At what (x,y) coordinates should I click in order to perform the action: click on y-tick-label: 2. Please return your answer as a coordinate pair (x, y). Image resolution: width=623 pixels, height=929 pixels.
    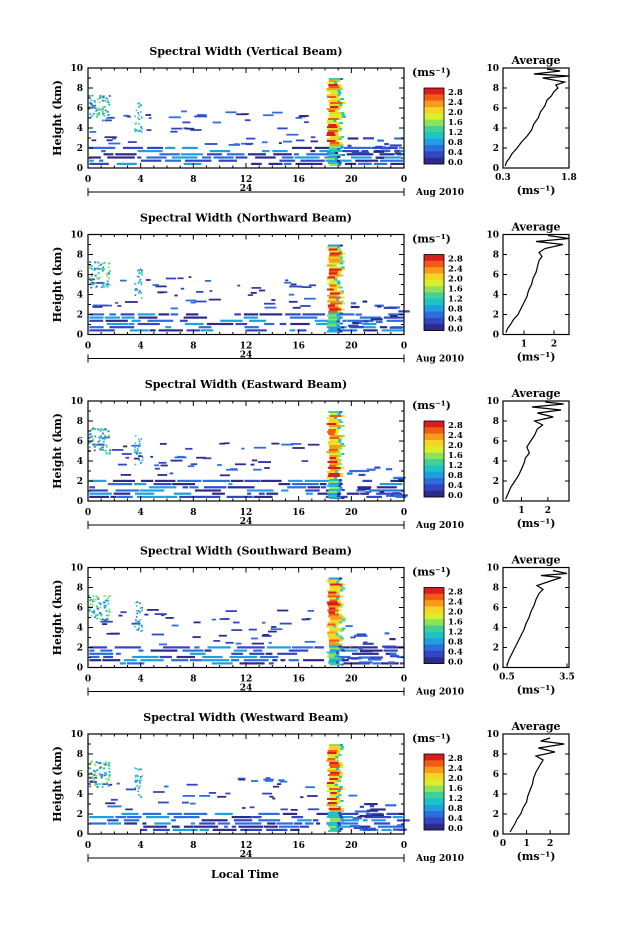
    Looking at the image, I should click on (80, 815).